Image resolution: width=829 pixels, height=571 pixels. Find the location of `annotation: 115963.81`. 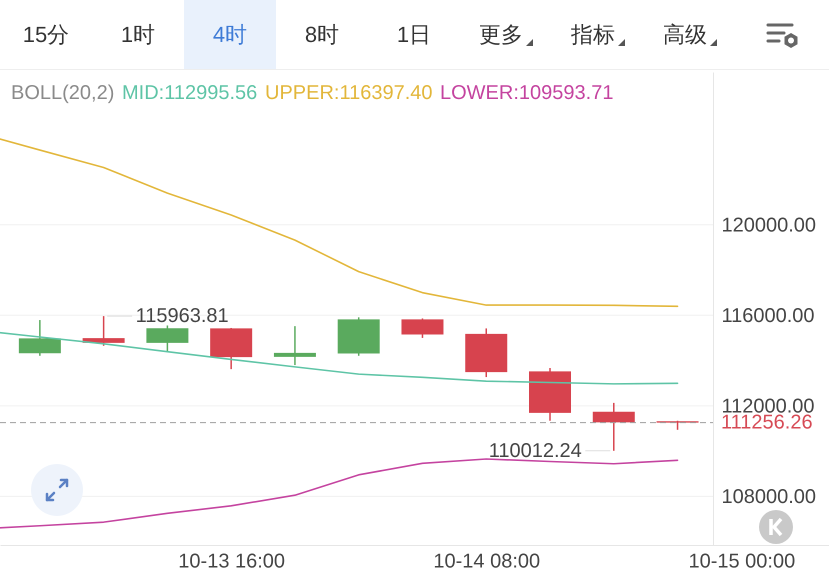

annotation: 115963.81 is located at coordinates (182, 316).